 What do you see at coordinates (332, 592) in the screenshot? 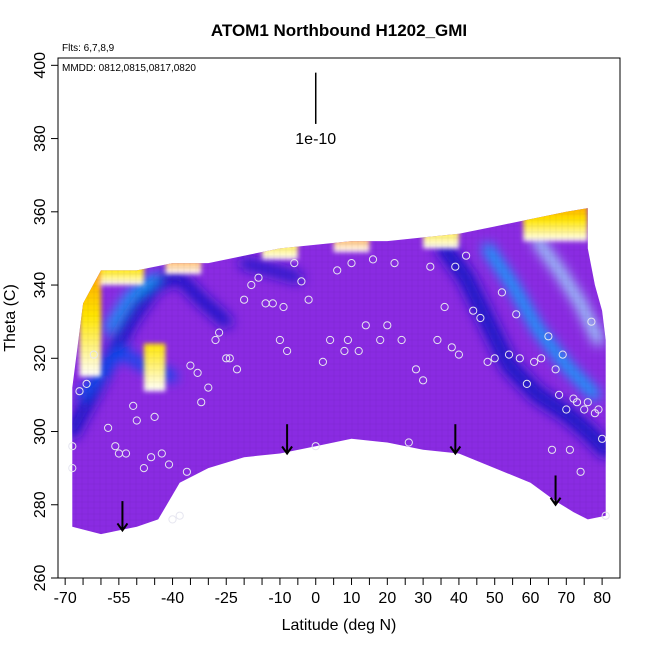
I see `x-axis: -70 -55 -40 -25 -10 0 10 20 30 40 50 60 70 80` at bounding box center [332, 592].